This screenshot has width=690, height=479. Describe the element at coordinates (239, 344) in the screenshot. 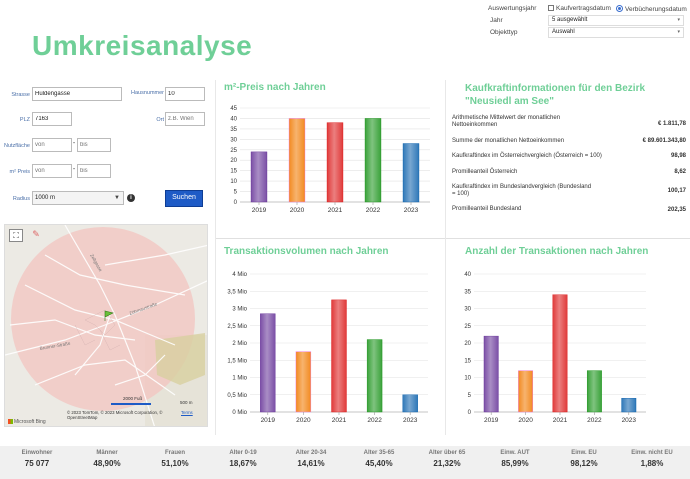

I see `y-tick-label: 2 Mio` at that location.